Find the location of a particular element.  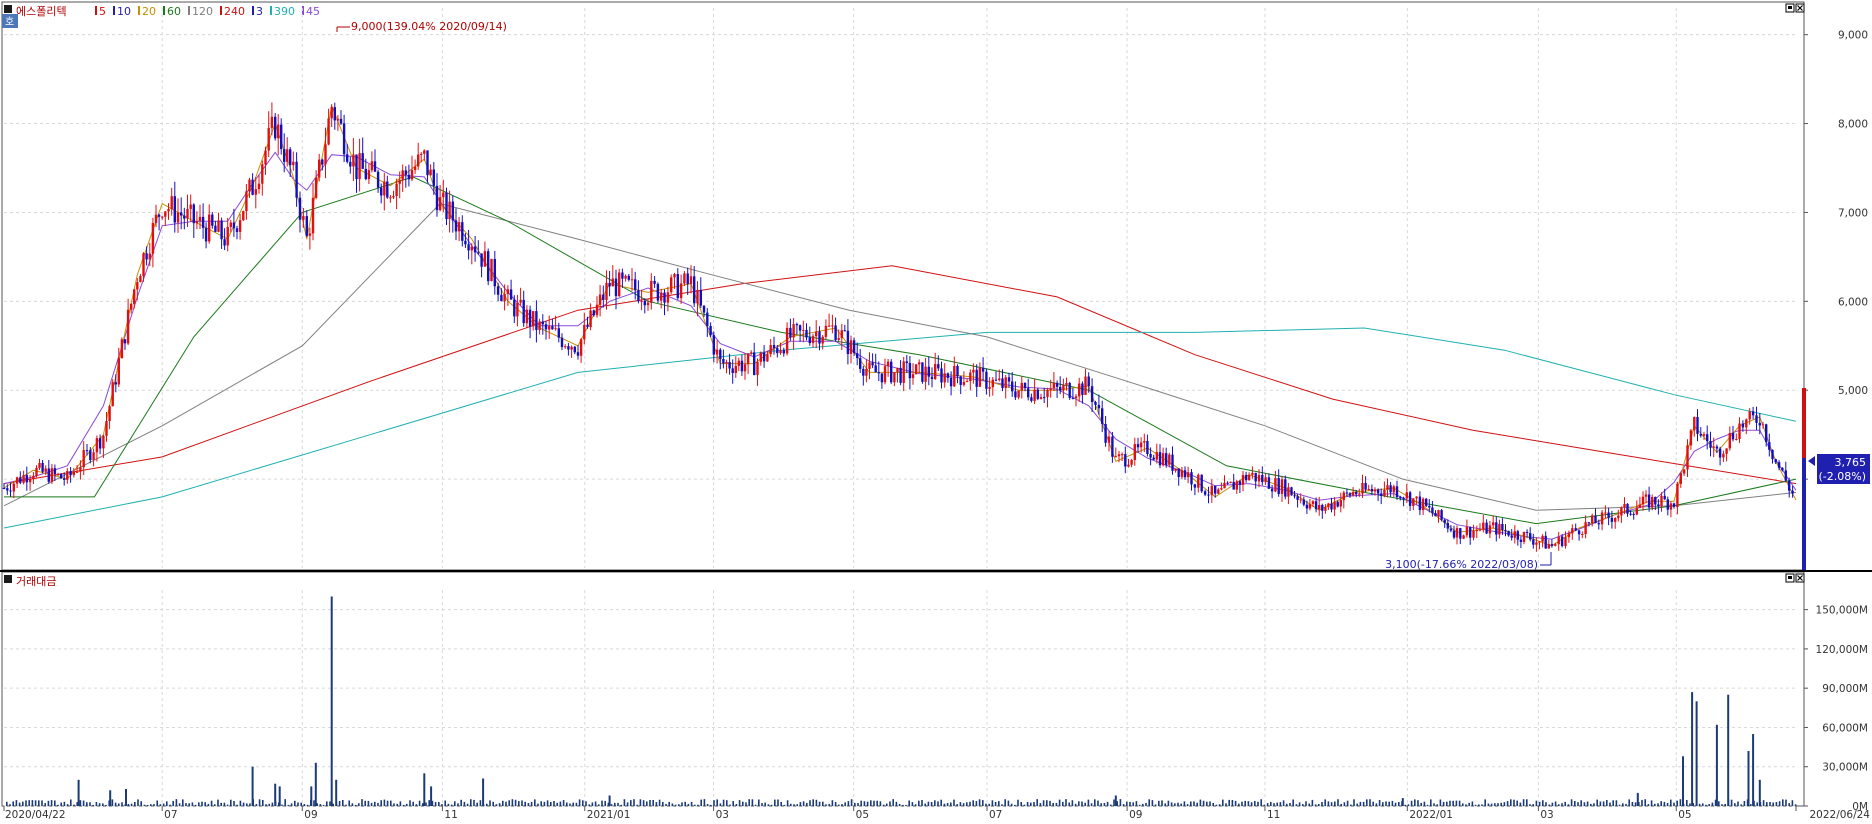

volume-tick-label-1: 120,000M is located at coordinates (1842, 650).